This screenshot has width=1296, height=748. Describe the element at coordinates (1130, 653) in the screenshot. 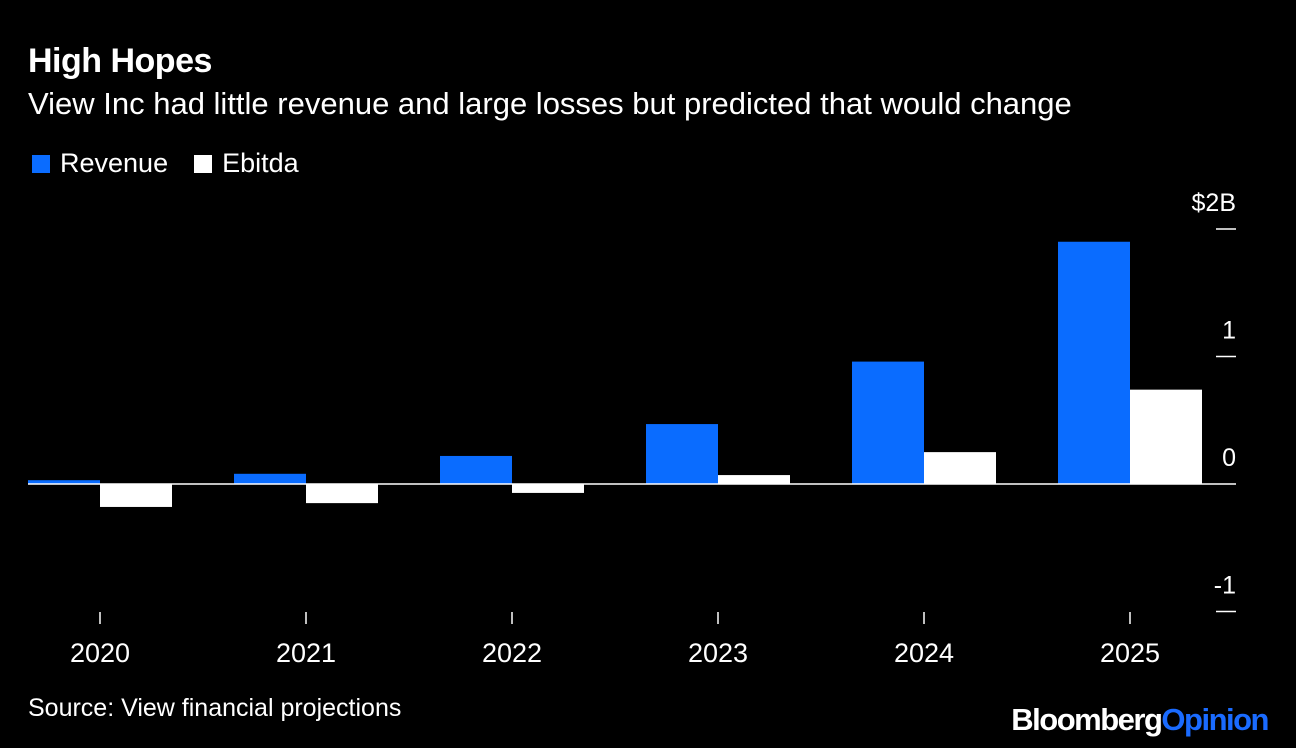

I see `x-tick-label-2025: 2025` at that location.